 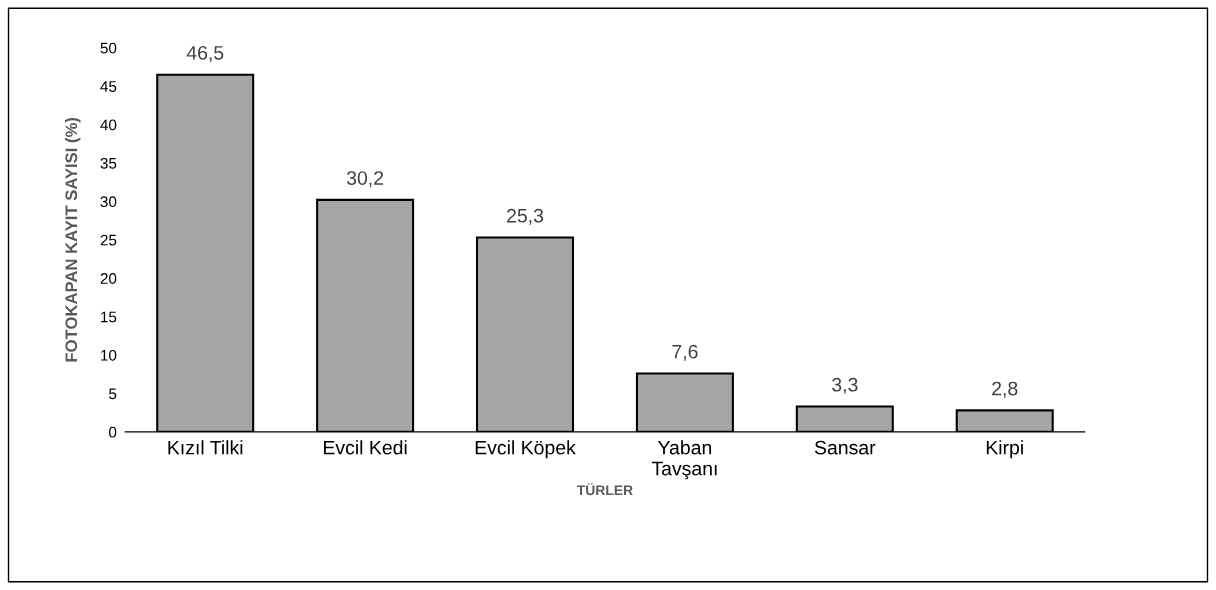 What do you see at coordinates (685, 352) in the screenshot?
I see `data-label: 7,6` at bounding box center [685, 352].